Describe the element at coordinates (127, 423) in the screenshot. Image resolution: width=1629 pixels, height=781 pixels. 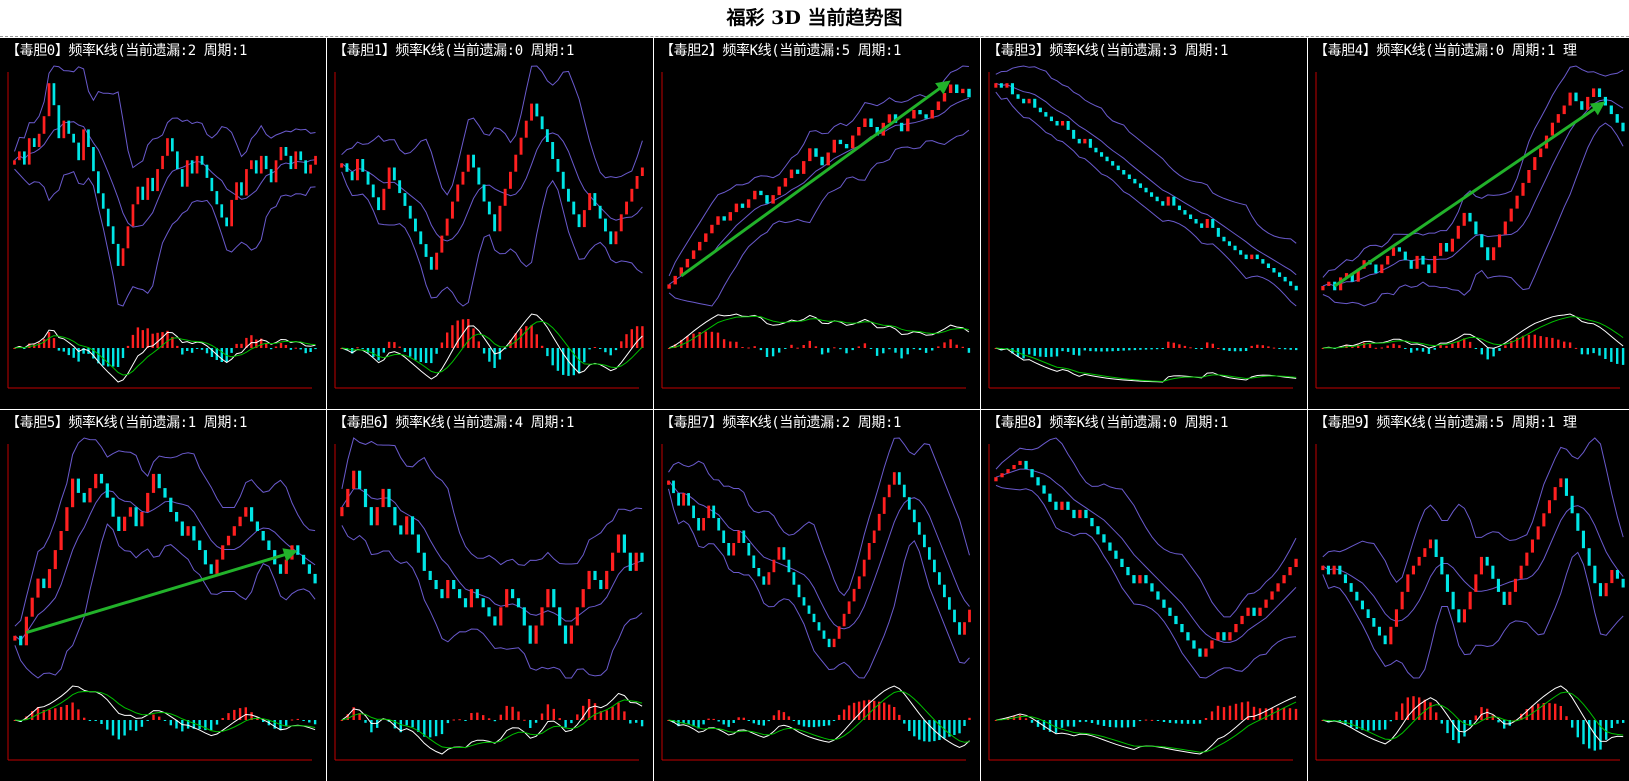
I see `chart-title: 【毒胆5】频率K线(当前遗漏:1 周期:1` at that location.